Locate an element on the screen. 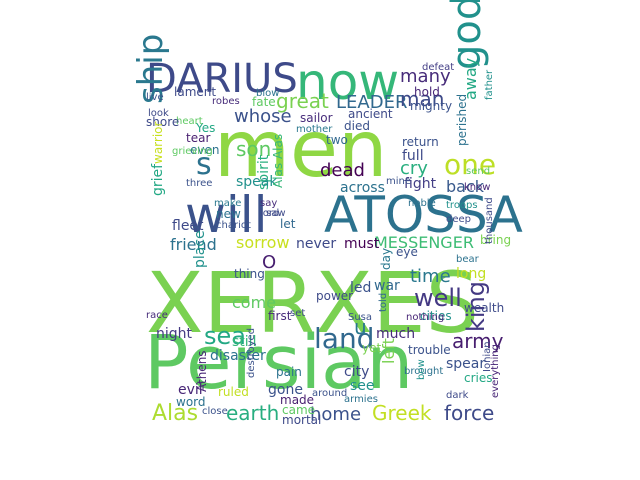 The width and height of the screenshot is (640, 480). cloud-word: fate is located at coordinates (264, 102).